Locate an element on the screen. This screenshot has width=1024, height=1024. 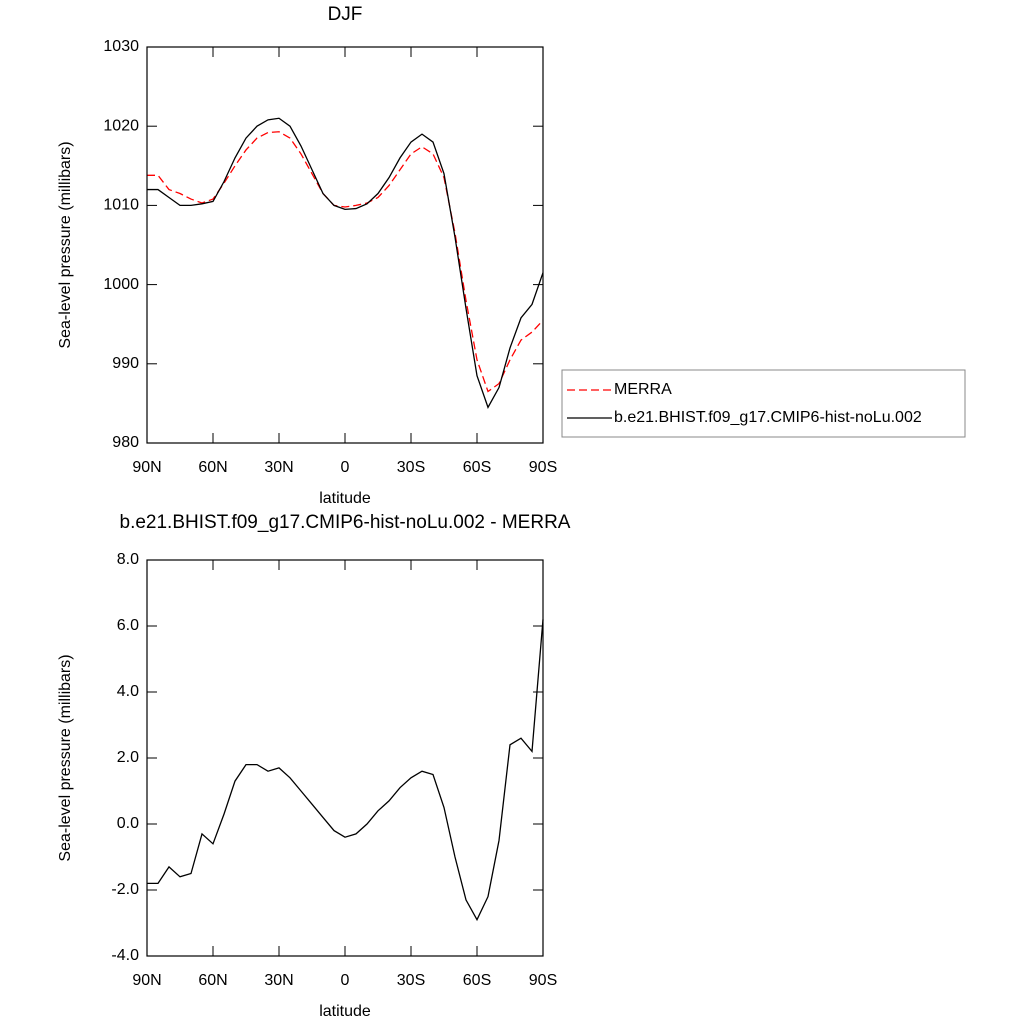
y-tick-label: -4.0 is located at coordinates (125, 955).